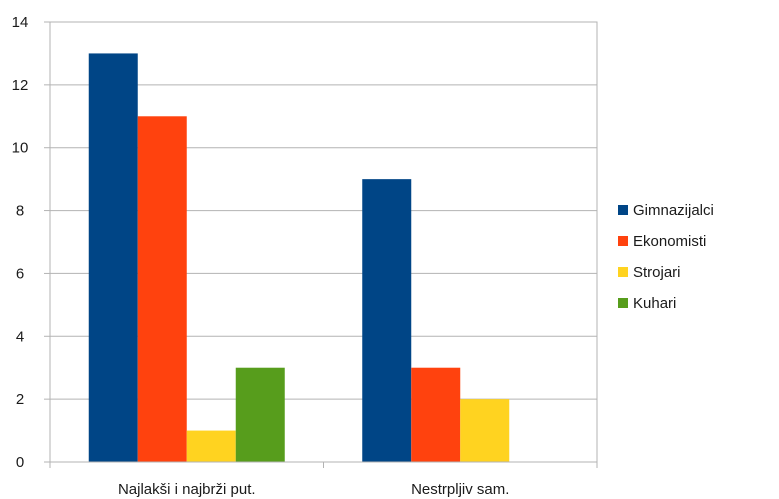 The image size is (779, 499). I want to click on y-tick-label: 10, so click(20, 148).